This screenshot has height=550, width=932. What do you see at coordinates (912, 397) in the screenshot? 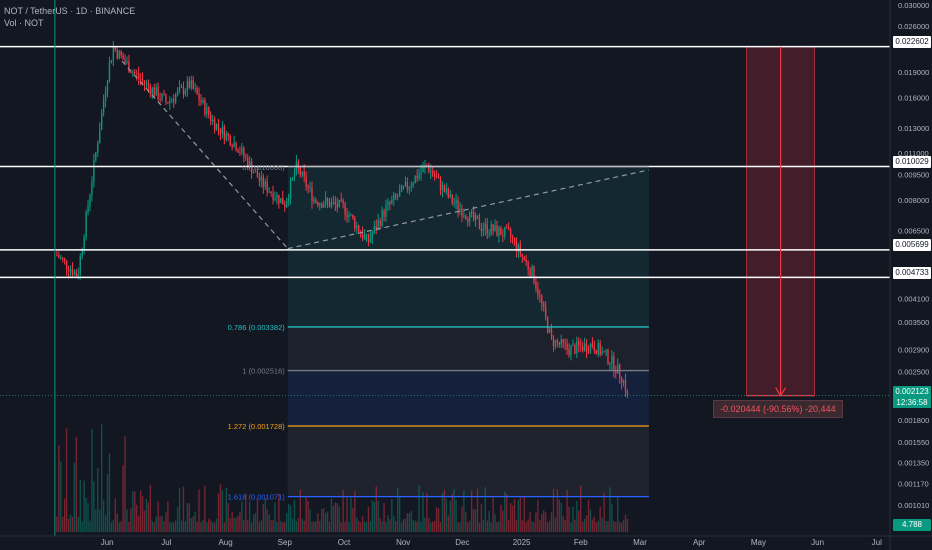
I see `current-price-tag: 0.002123 12:36:58` at bounding box center [912, 397].